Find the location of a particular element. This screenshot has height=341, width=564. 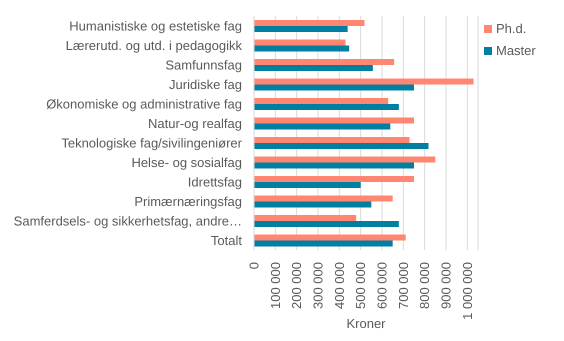

x-tick-label: 0 is located at coordinates (254, 266).